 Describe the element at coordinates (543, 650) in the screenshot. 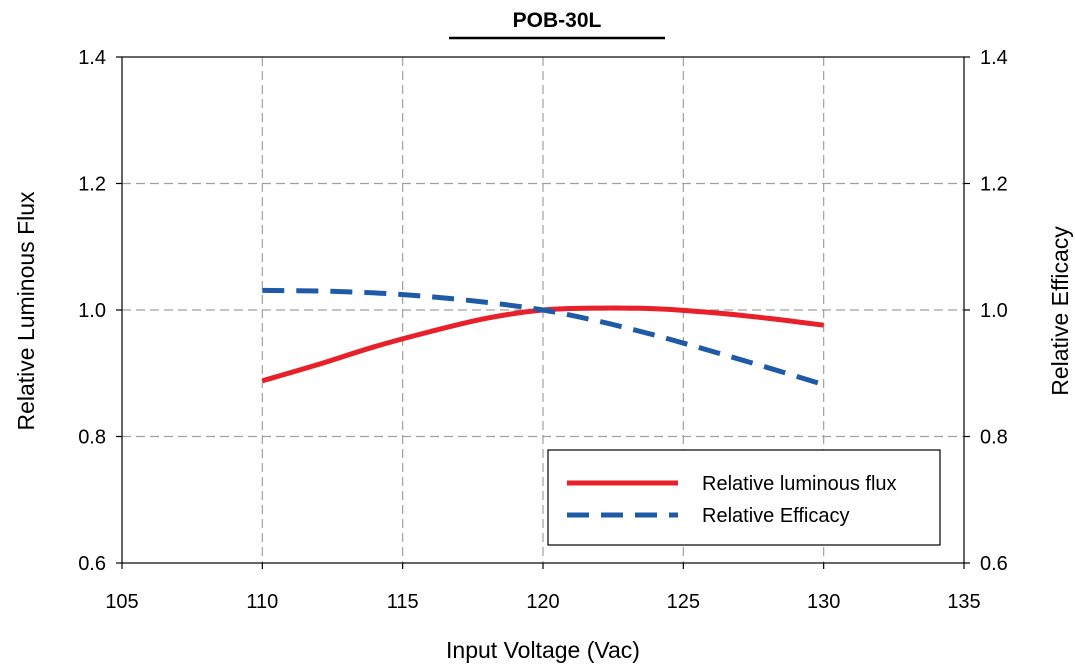

I see `x-axis-label: Input Voltage (Vac)` at that location.